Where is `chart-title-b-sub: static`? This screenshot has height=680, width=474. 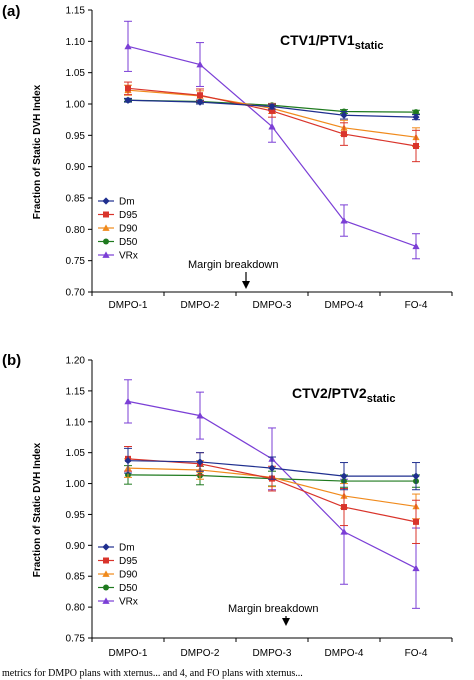 chart-title-b-sub: static is located at coordinates (381, 399).